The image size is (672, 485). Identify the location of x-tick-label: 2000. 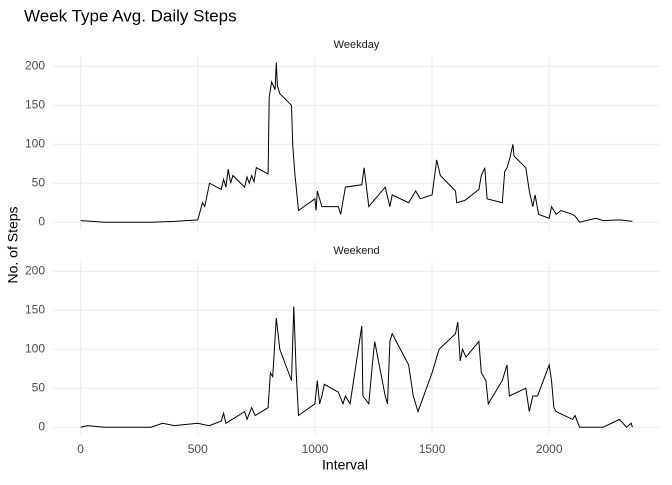
(549, 449).